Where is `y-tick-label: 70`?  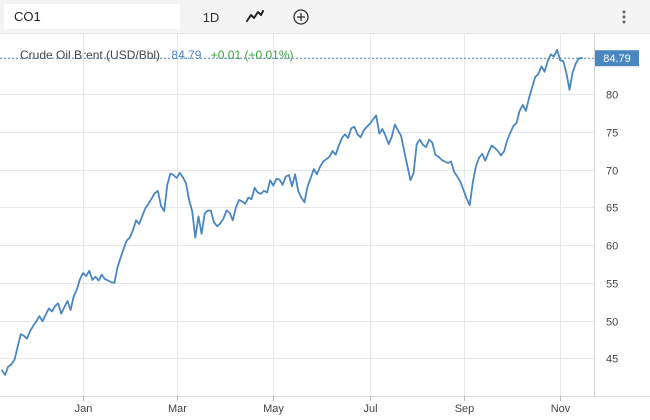 y-tick-label: 70 is located at coordinates (612, 172).